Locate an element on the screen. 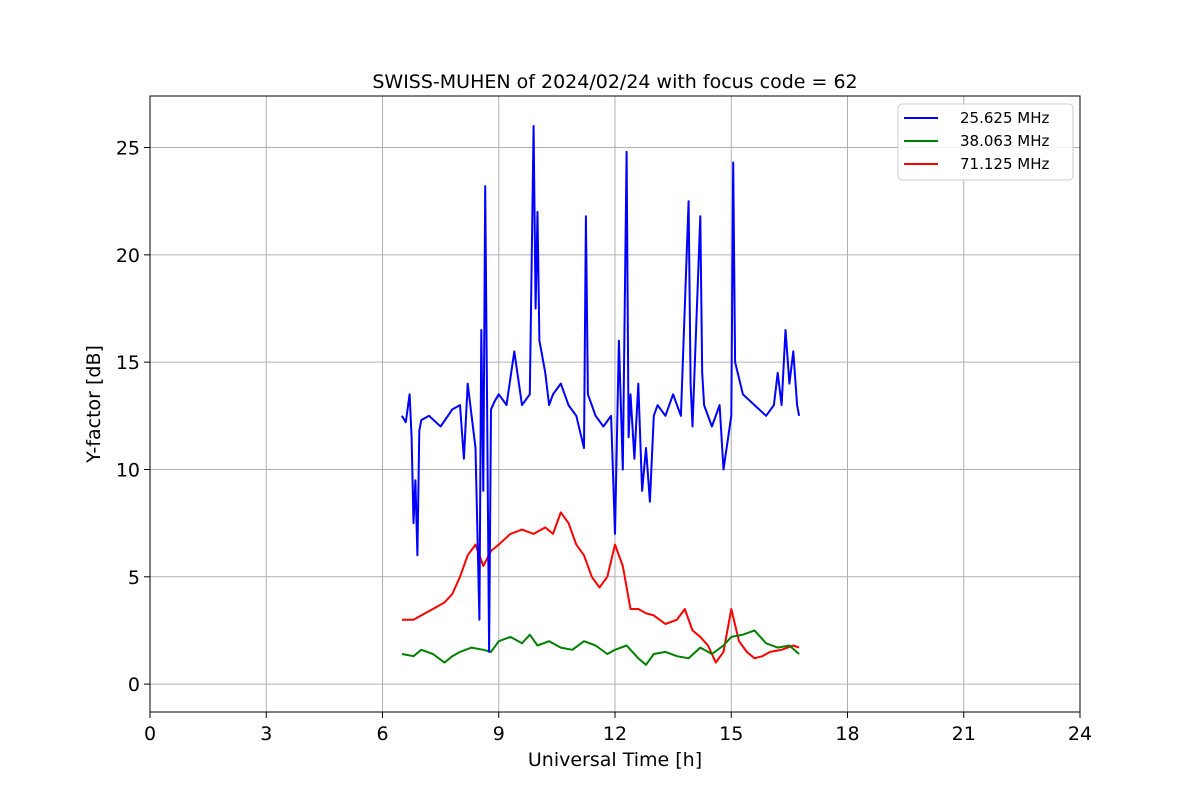  y-tick-label: 5 is located at coordinates (134, 578).